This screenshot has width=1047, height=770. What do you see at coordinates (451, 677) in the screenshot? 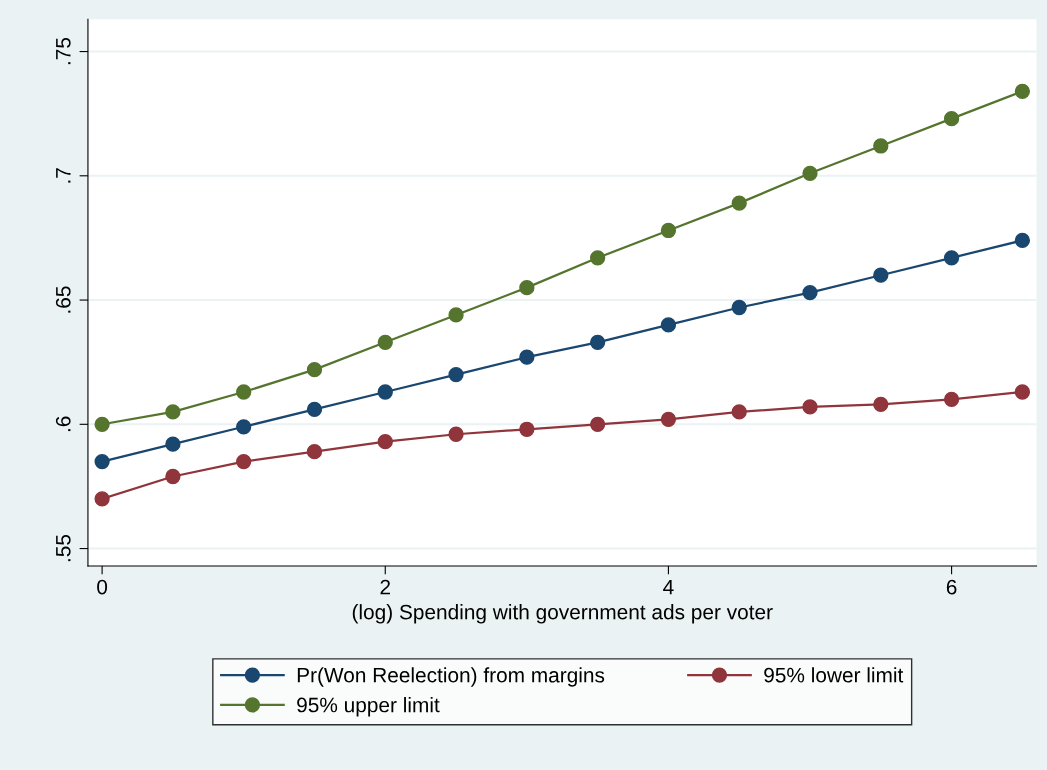
I see `legend-label: Pr(Won Reelection) from margins` at bounding box center [451, 677].